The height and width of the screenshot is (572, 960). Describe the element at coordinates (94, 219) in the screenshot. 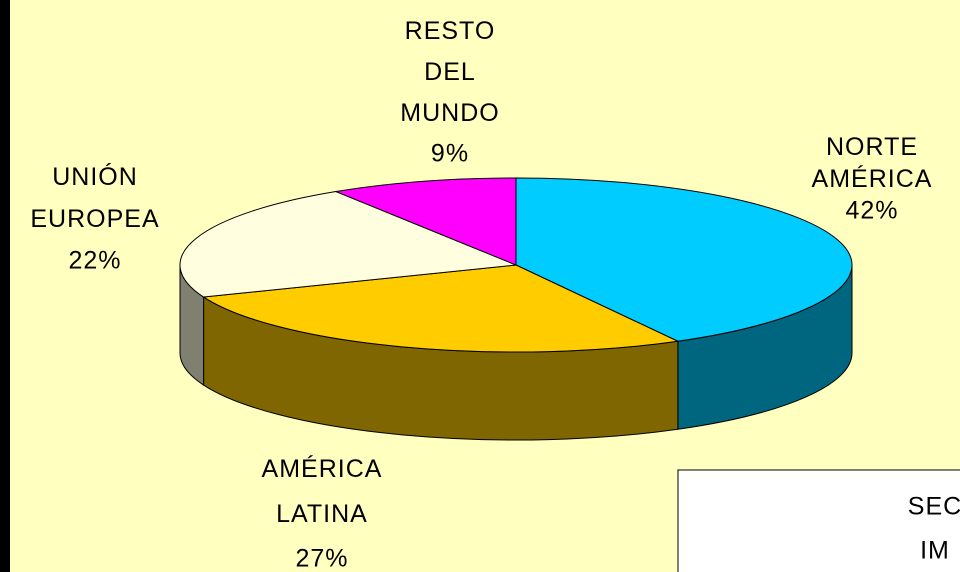

I see `label-line: EUROPEA` at that location.